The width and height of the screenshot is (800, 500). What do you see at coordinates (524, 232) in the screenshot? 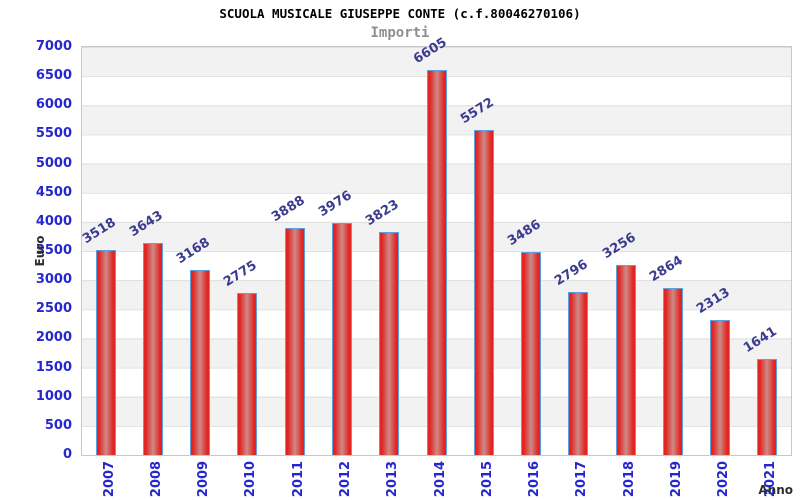
I see `bar-value-label: 3486` at bounding box center [524, 232].